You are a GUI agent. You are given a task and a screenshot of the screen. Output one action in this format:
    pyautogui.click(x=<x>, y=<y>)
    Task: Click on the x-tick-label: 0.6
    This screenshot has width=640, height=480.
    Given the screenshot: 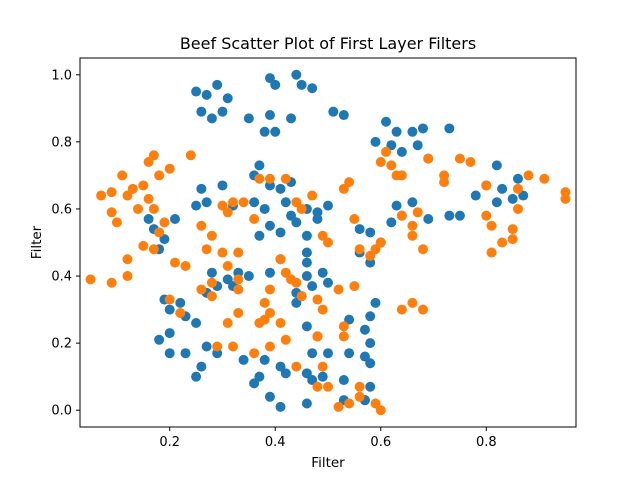 What is the action you would take?
    pyautogui.click(x=380, y=442)
    